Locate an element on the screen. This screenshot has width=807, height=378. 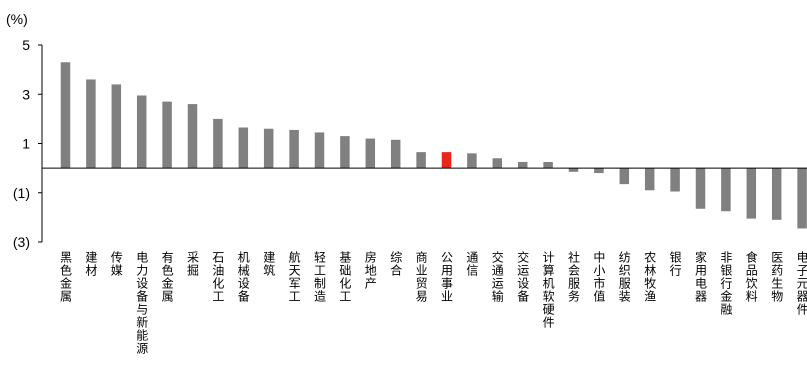
x-category-label: 银行 is located at coordinates (675, 264).